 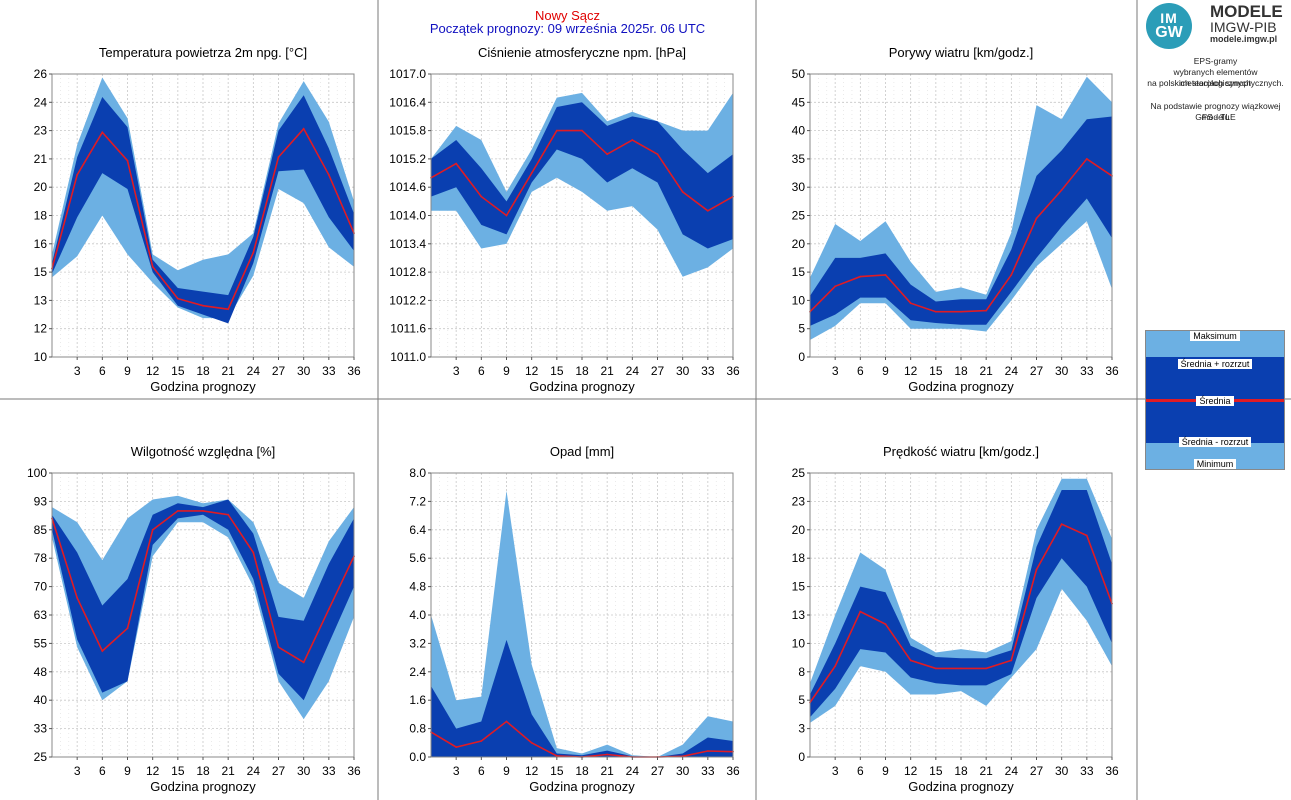 What do you see at coordinates (407, 187) in the screenshot?
I see `y-tick-label: 1014.6` at bounding box center [407, 187].